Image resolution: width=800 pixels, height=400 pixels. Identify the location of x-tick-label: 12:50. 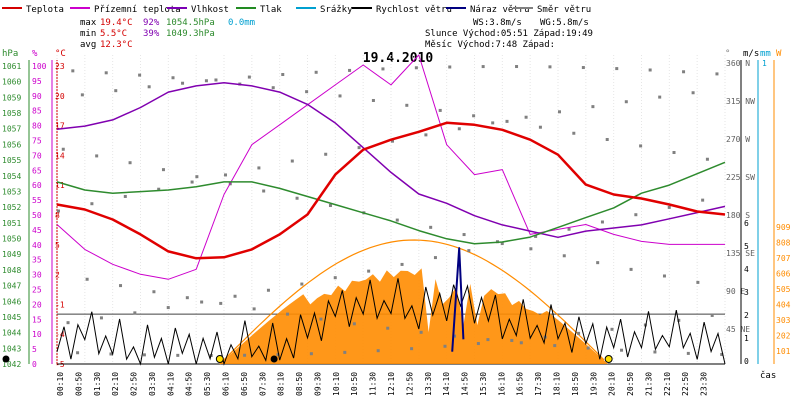
(409, 384).